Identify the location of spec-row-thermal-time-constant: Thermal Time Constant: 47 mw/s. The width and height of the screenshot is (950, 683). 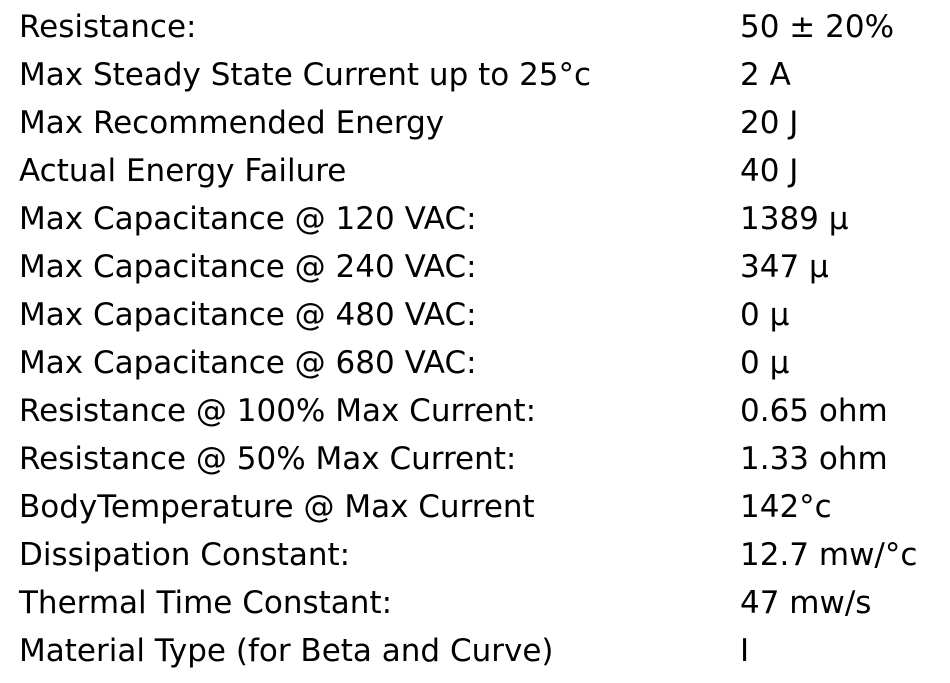
(475, 603).